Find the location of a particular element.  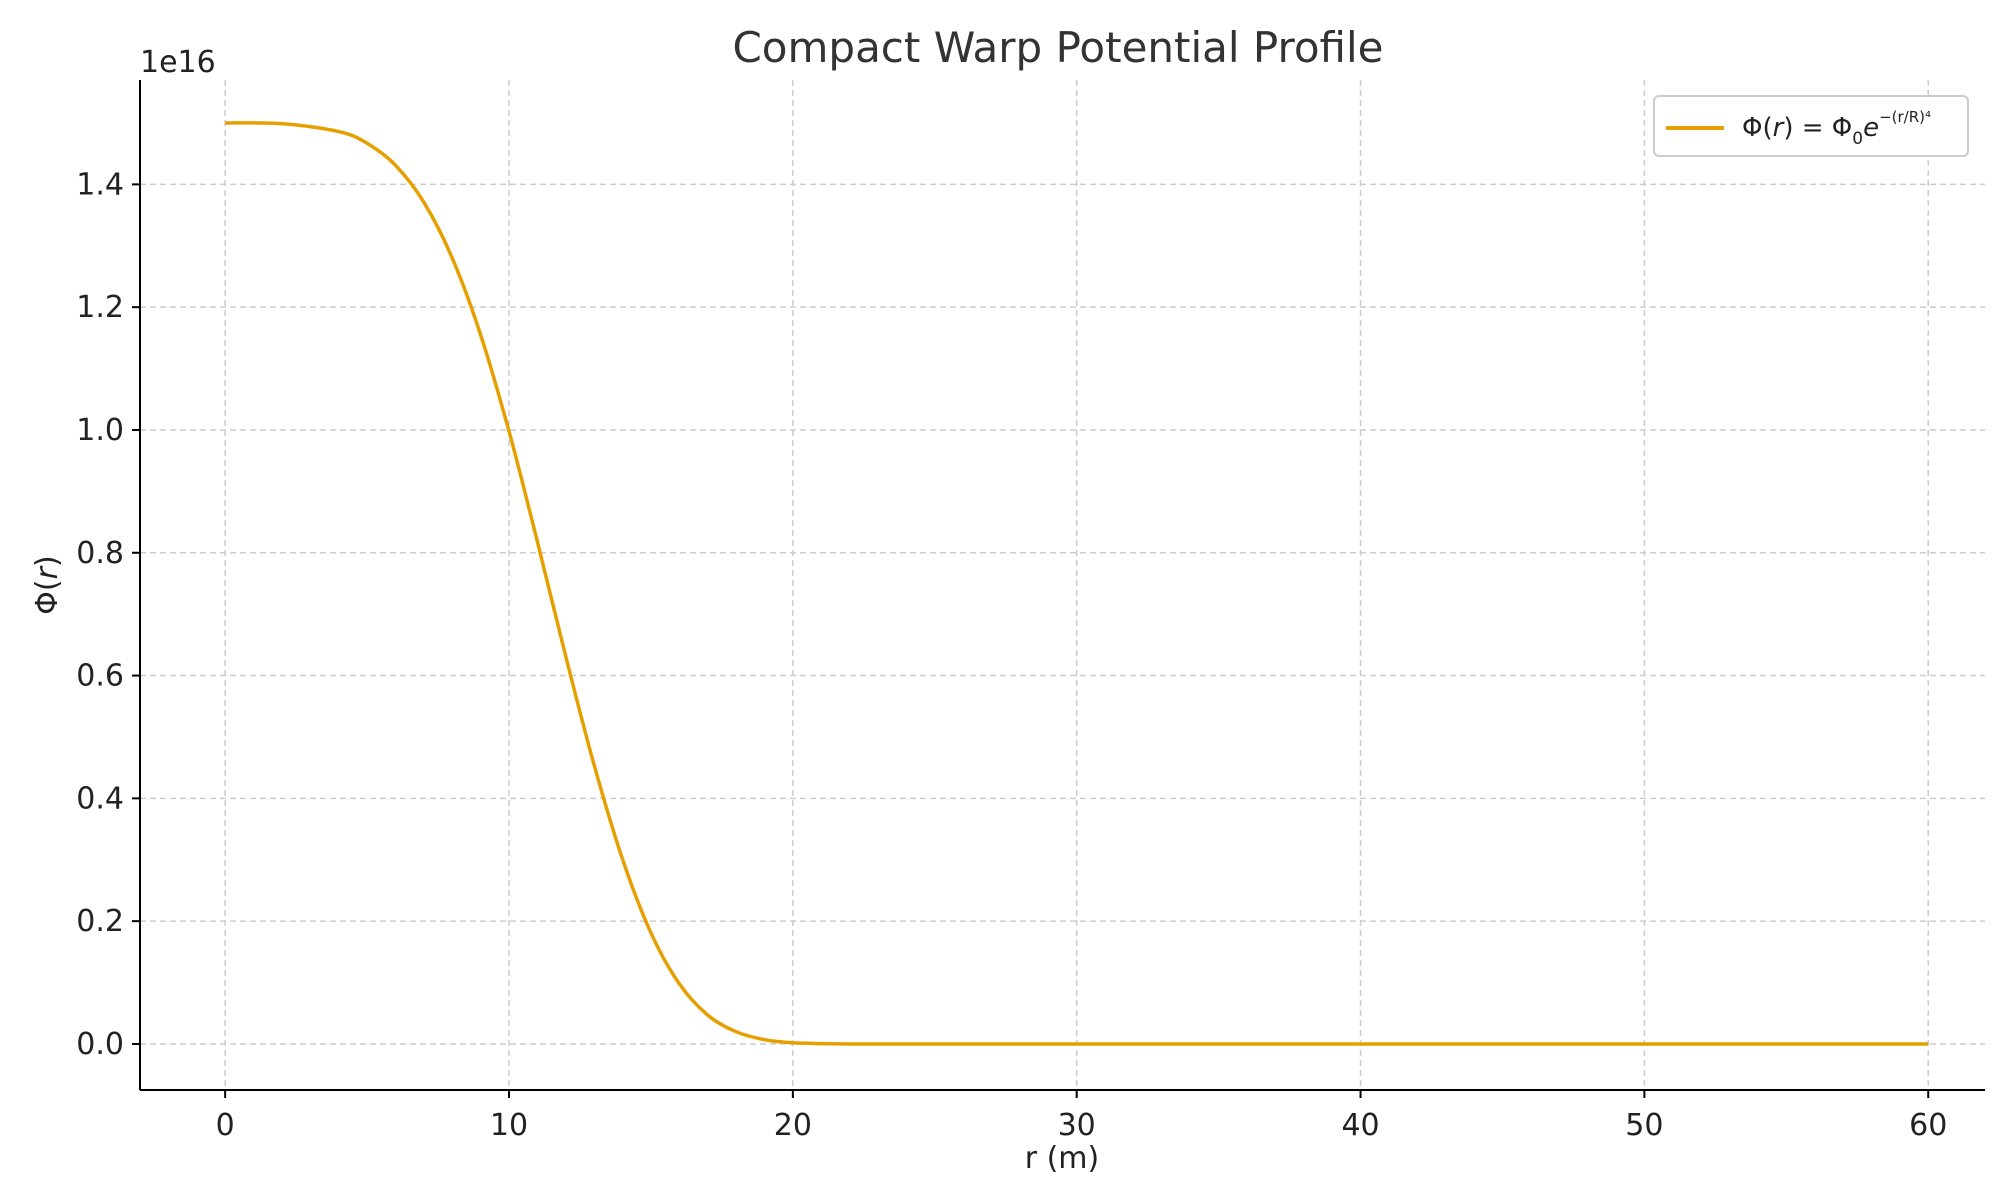

x-ticks: 0 10 20 30 40 50 60 is located at coordinates (1081, 1116).